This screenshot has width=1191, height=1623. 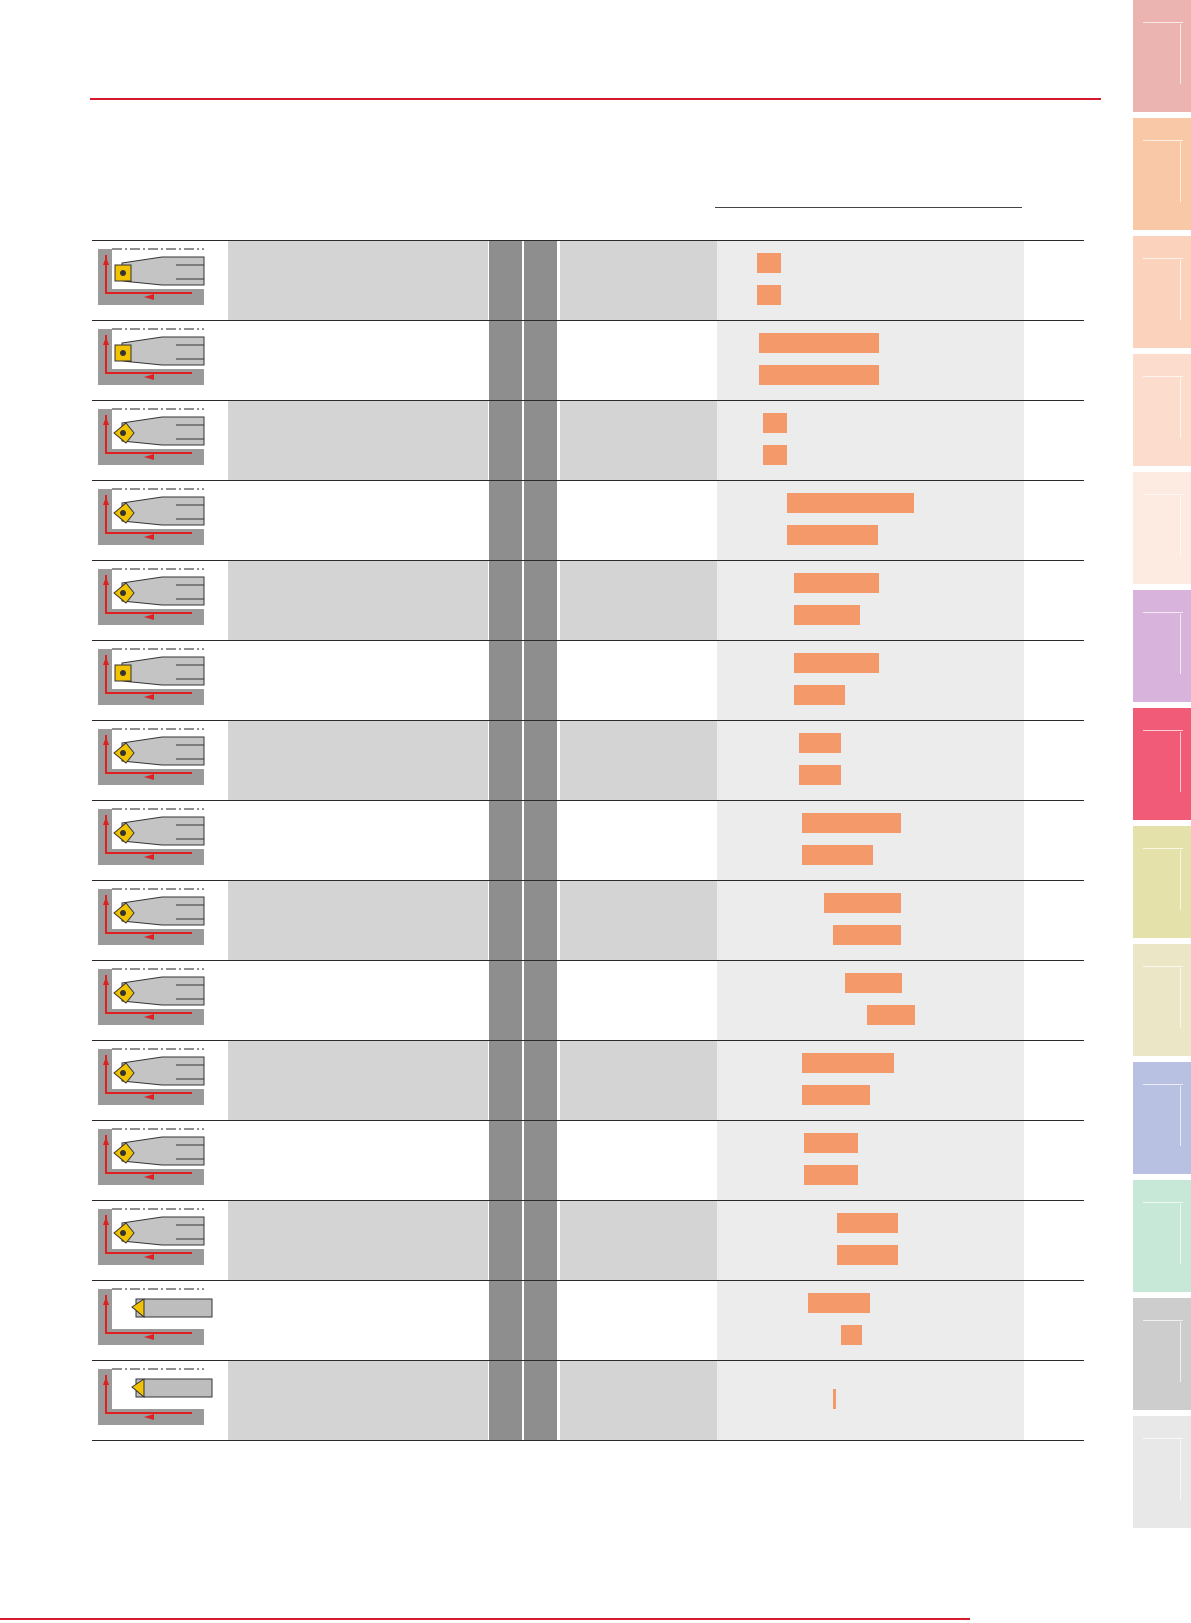 What do you see at coordinates (151, 596) in the screenshot?
I see `boring-bar-rhombic-insert-icon` at bounding box center [151, 596].